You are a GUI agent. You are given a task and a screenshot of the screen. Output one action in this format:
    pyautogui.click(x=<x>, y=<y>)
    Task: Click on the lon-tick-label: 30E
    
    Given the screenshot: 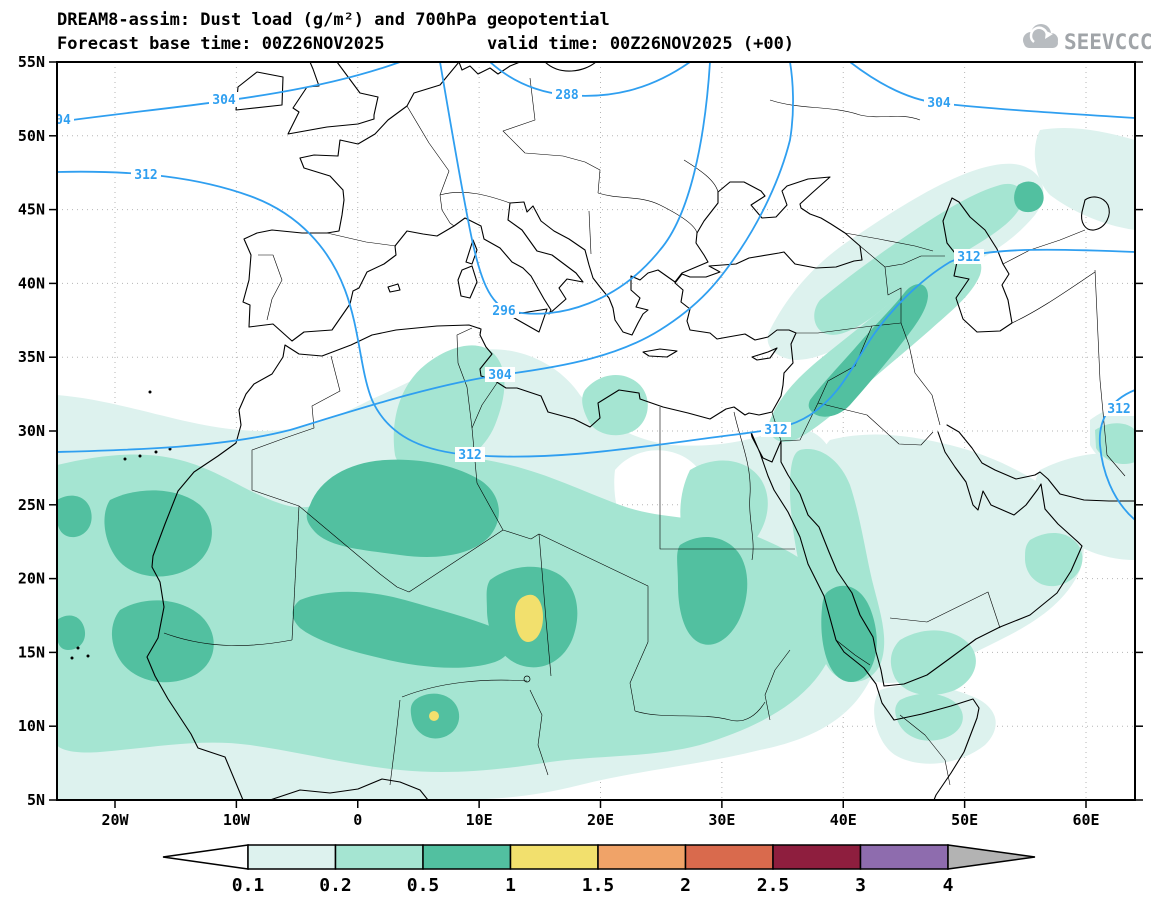 What is the action you would take?
    pyautogui.click(x=721, y=820)
    